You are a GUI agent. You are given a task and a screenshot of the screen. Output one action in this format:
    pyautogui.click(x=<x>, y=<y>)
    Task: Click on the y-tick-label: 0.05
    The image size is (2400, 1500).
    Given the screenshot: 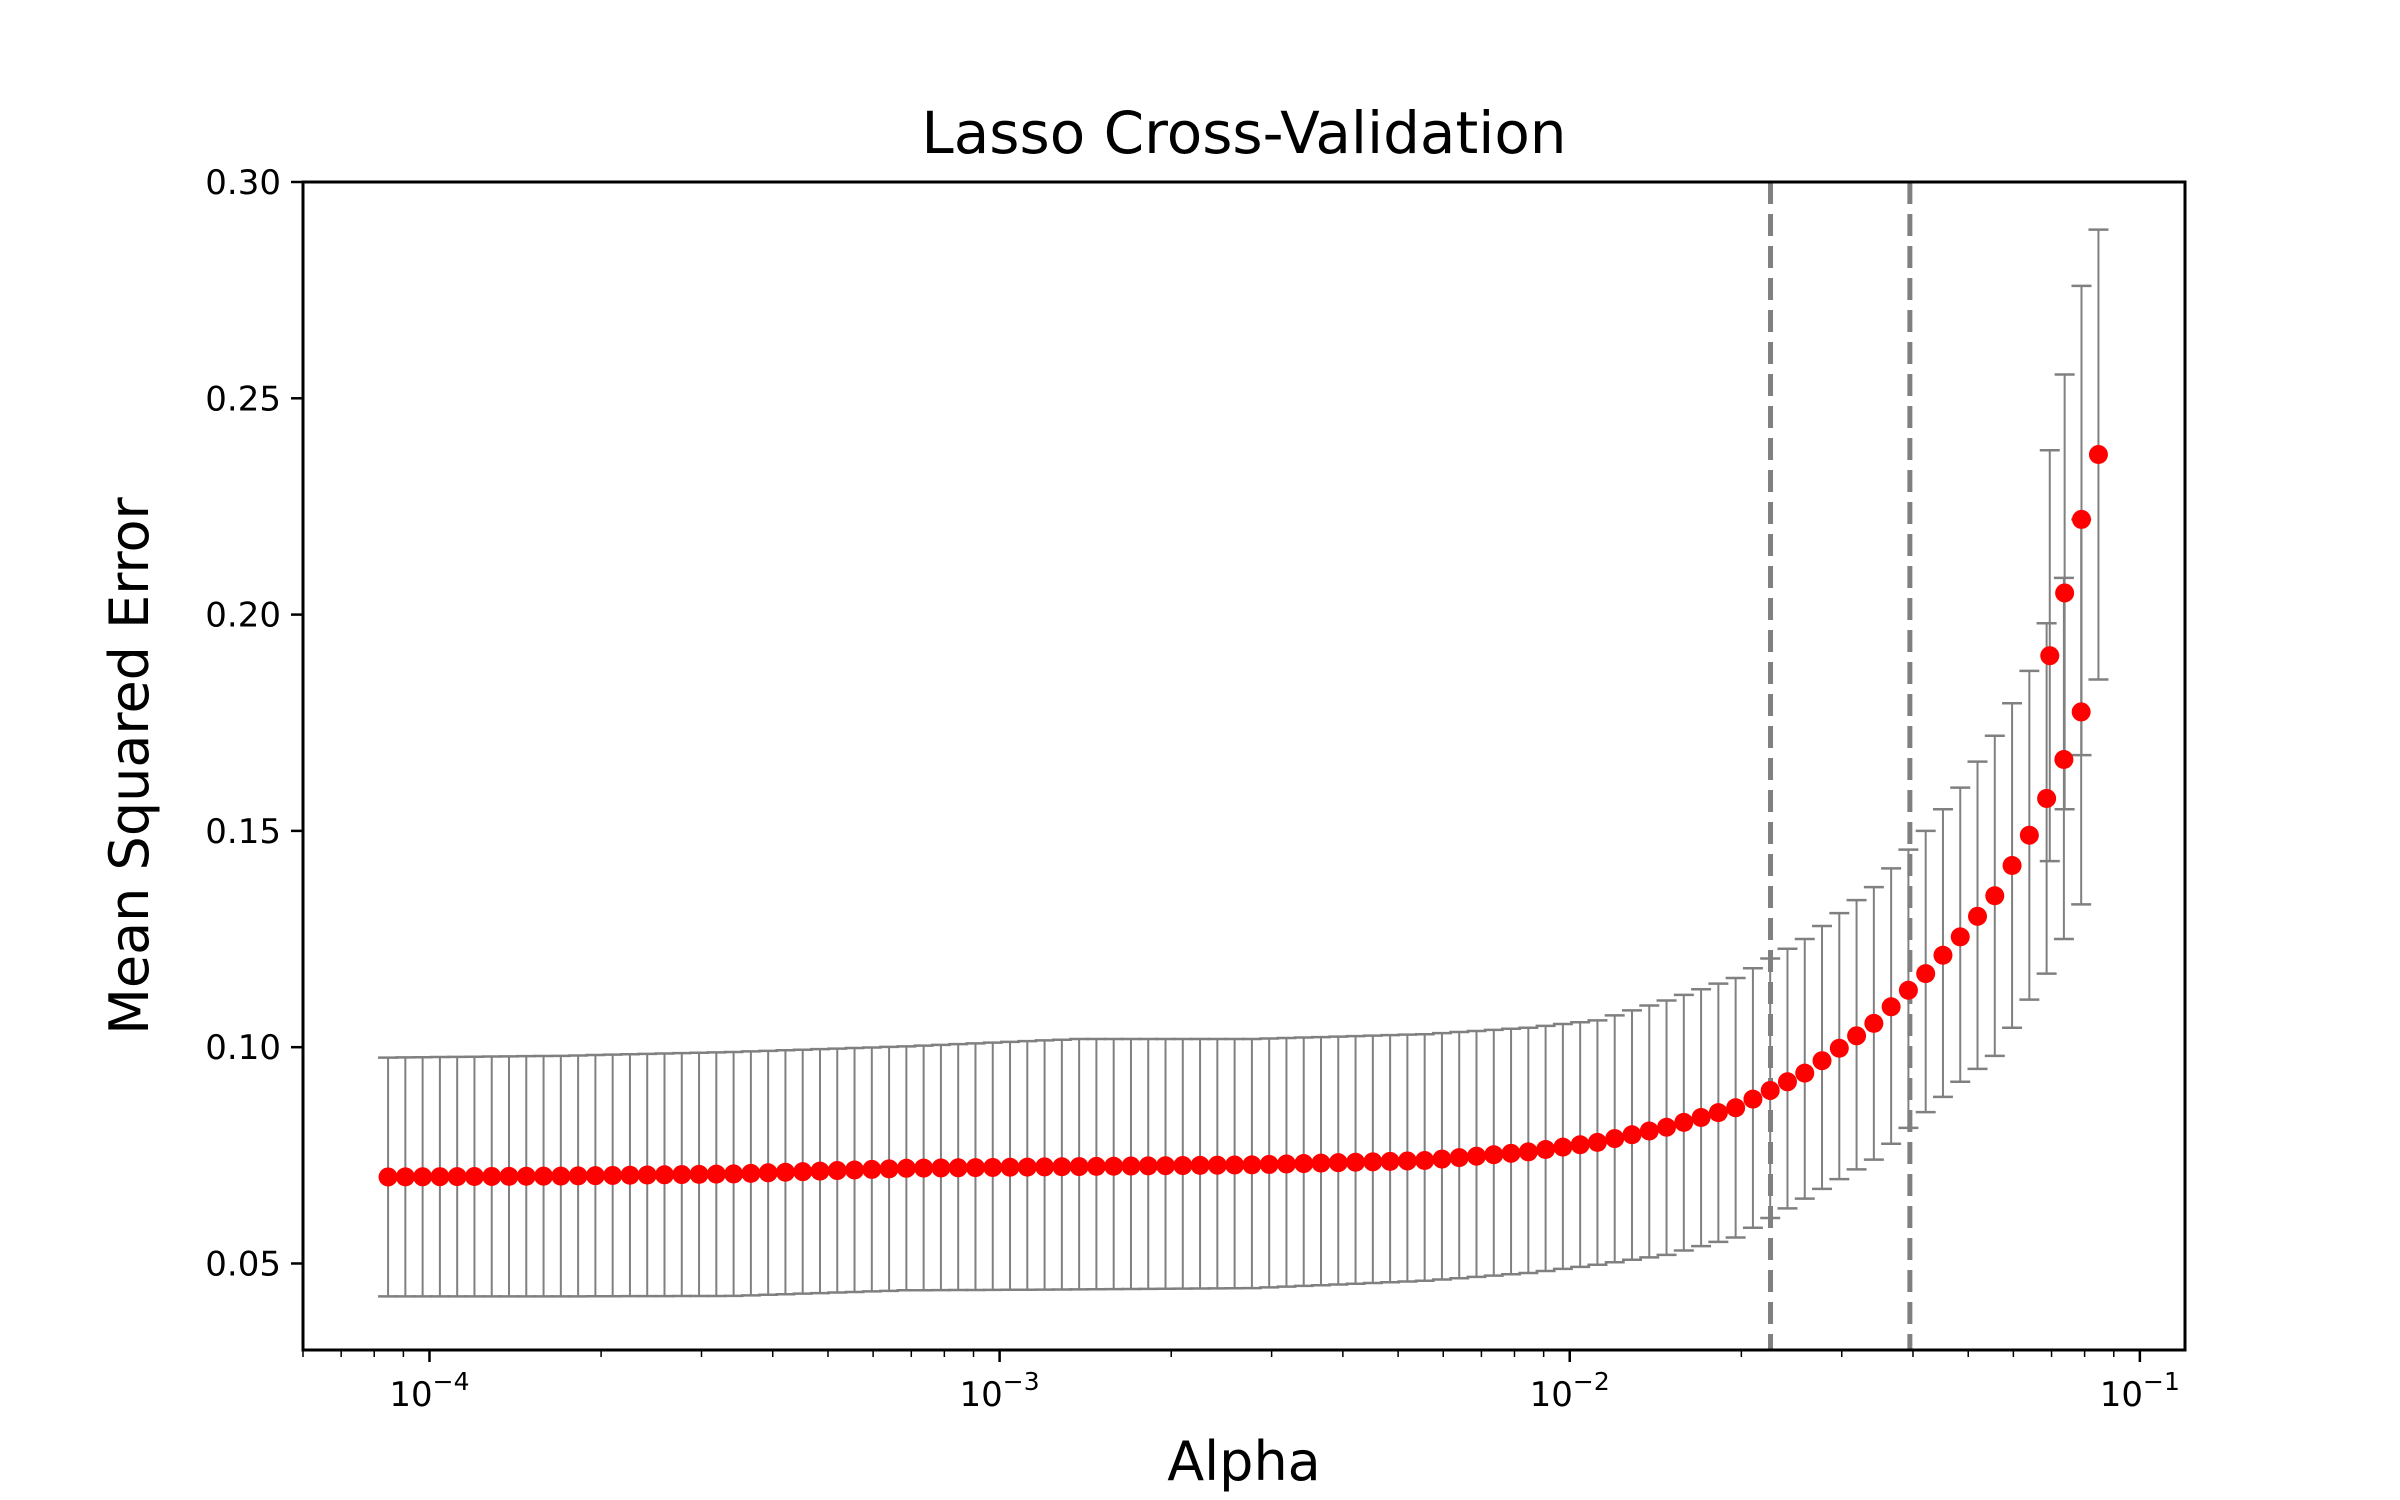 What is the action you would take?
    pyautogui.click(x=243, y=1264)
    